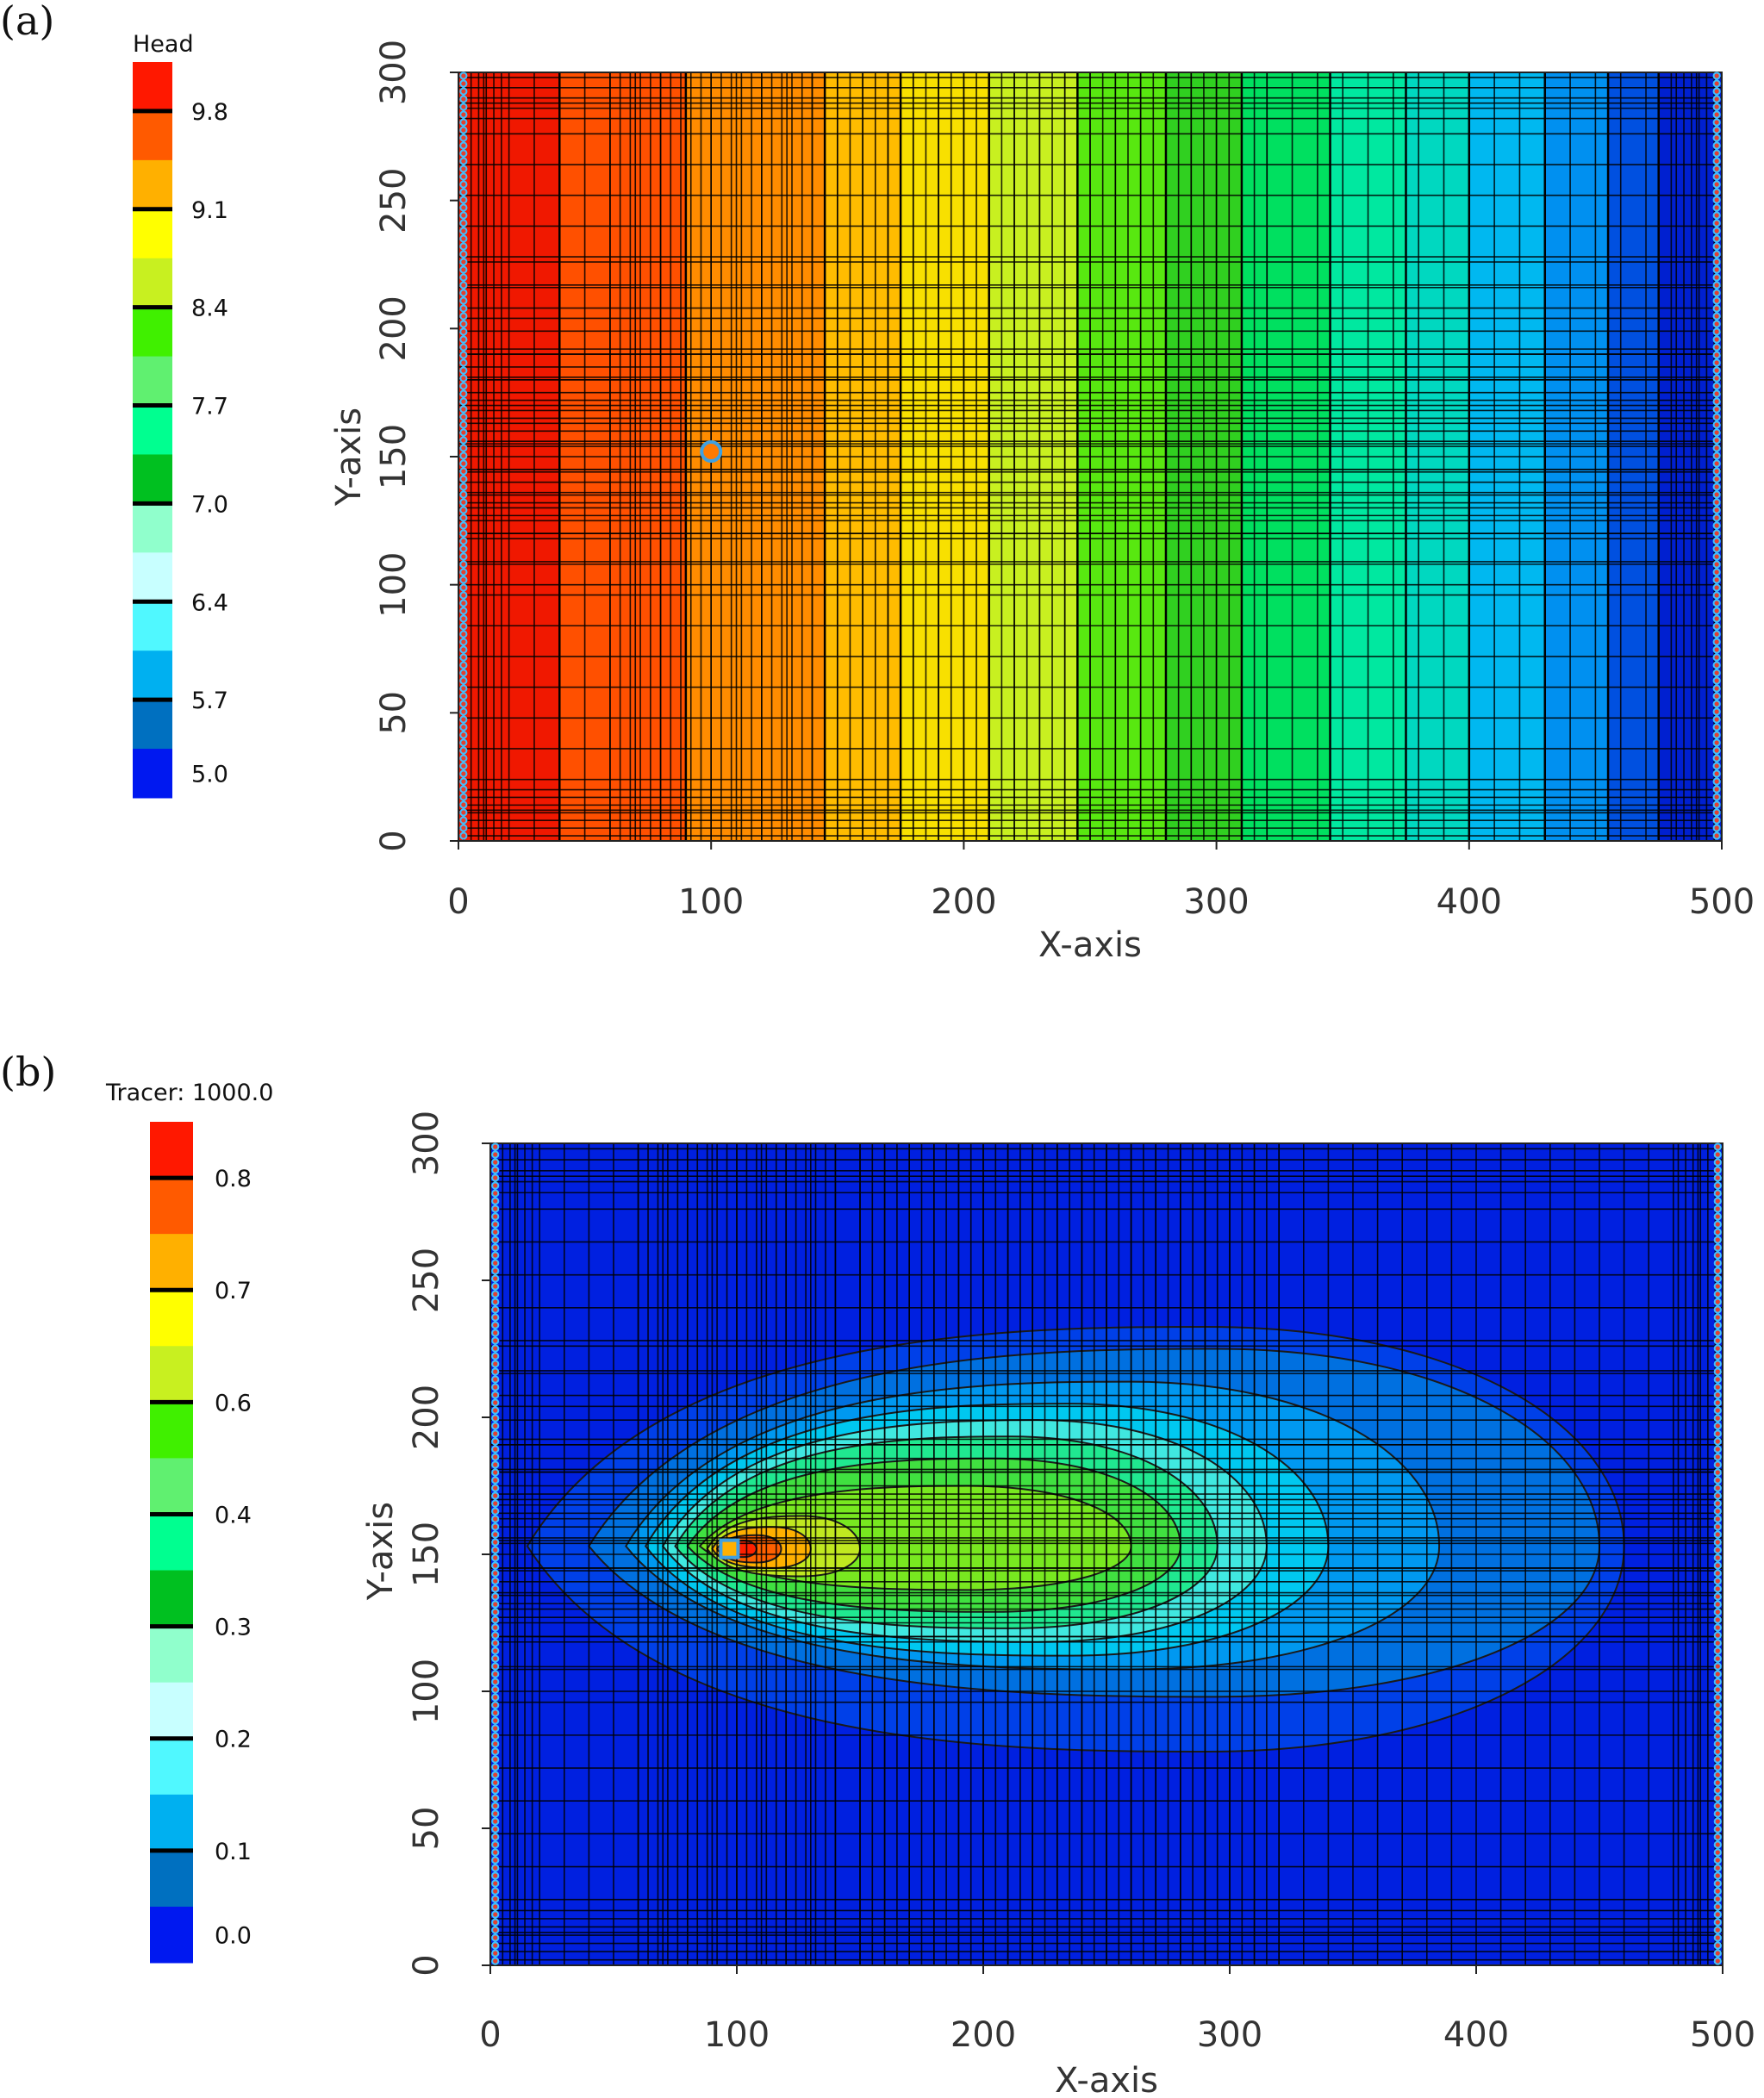 The height and width of the screenshot is (2098, 1764). Describe the element at coordinates (233, 1740) in the screenshot. I see `tracer-colorbar-label: 0.2` at that location.